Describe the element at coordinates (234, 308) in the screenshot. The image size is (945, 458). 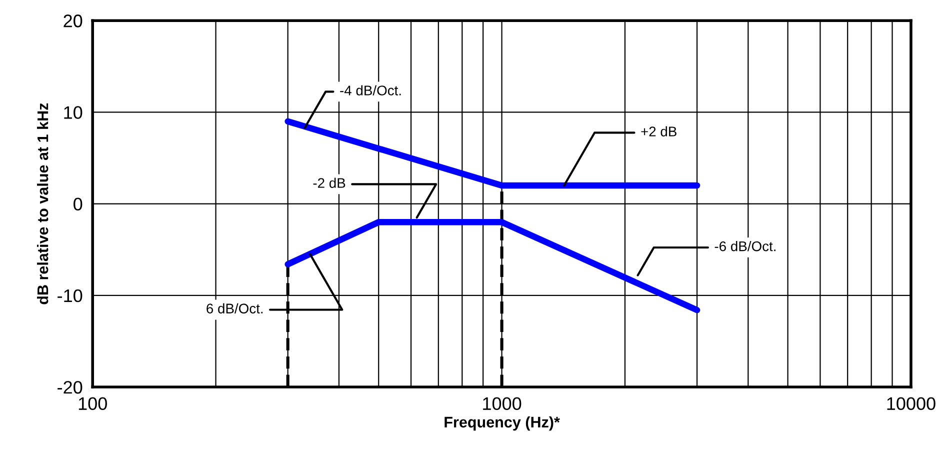
I see `annotation: 6 dB/Oct.` at that location.